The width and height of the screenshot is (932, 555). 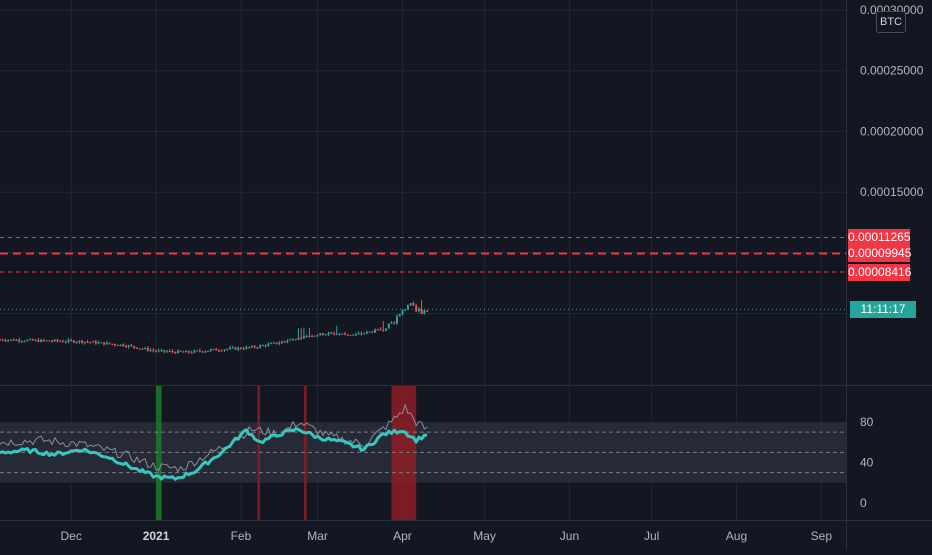 What do you see at coordinates (863, 503) in the screenshot?
I see `rsi-y-tick-label: 0` at bounding box center [863, 503].